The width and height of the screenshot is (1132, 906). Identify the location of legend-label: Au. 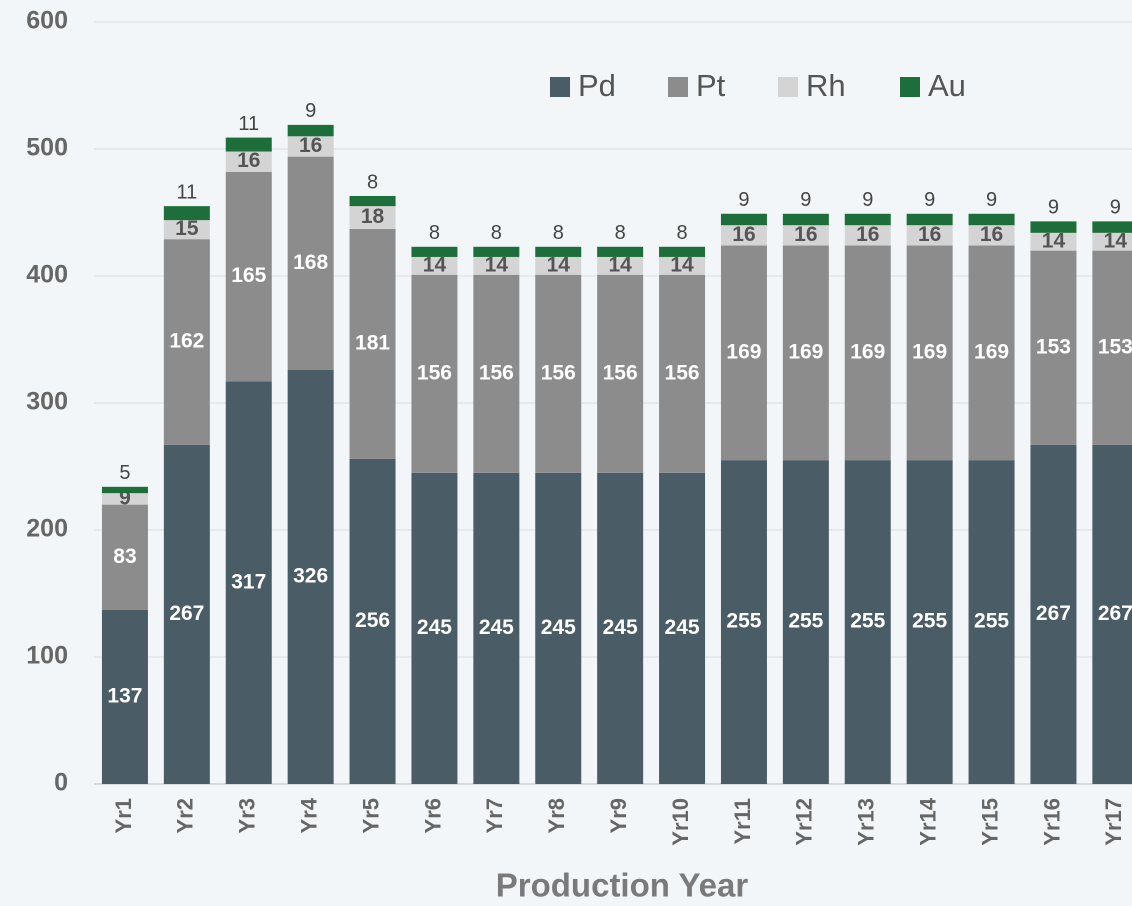
(947, 85).